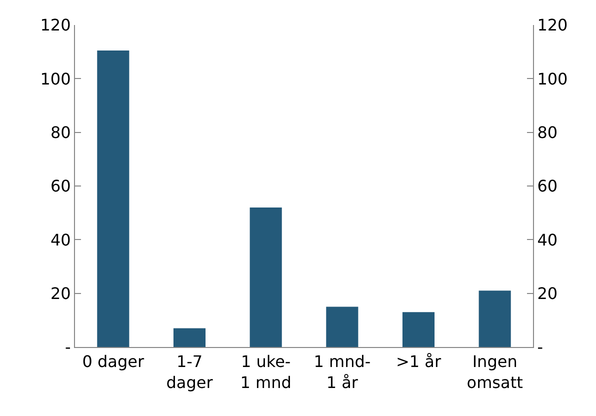 The image size is (596, 416). What do you see at coordinates (342, 372) in the screenshot?
I see `x-tick-label: 1 mnd- 1 år` at bounding box center [342, 372].